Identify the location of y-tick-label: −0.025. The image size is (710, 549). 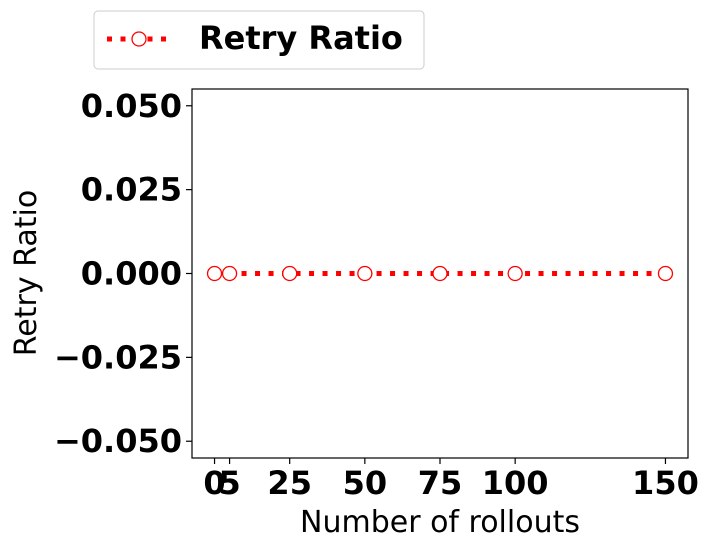
(118, 357).